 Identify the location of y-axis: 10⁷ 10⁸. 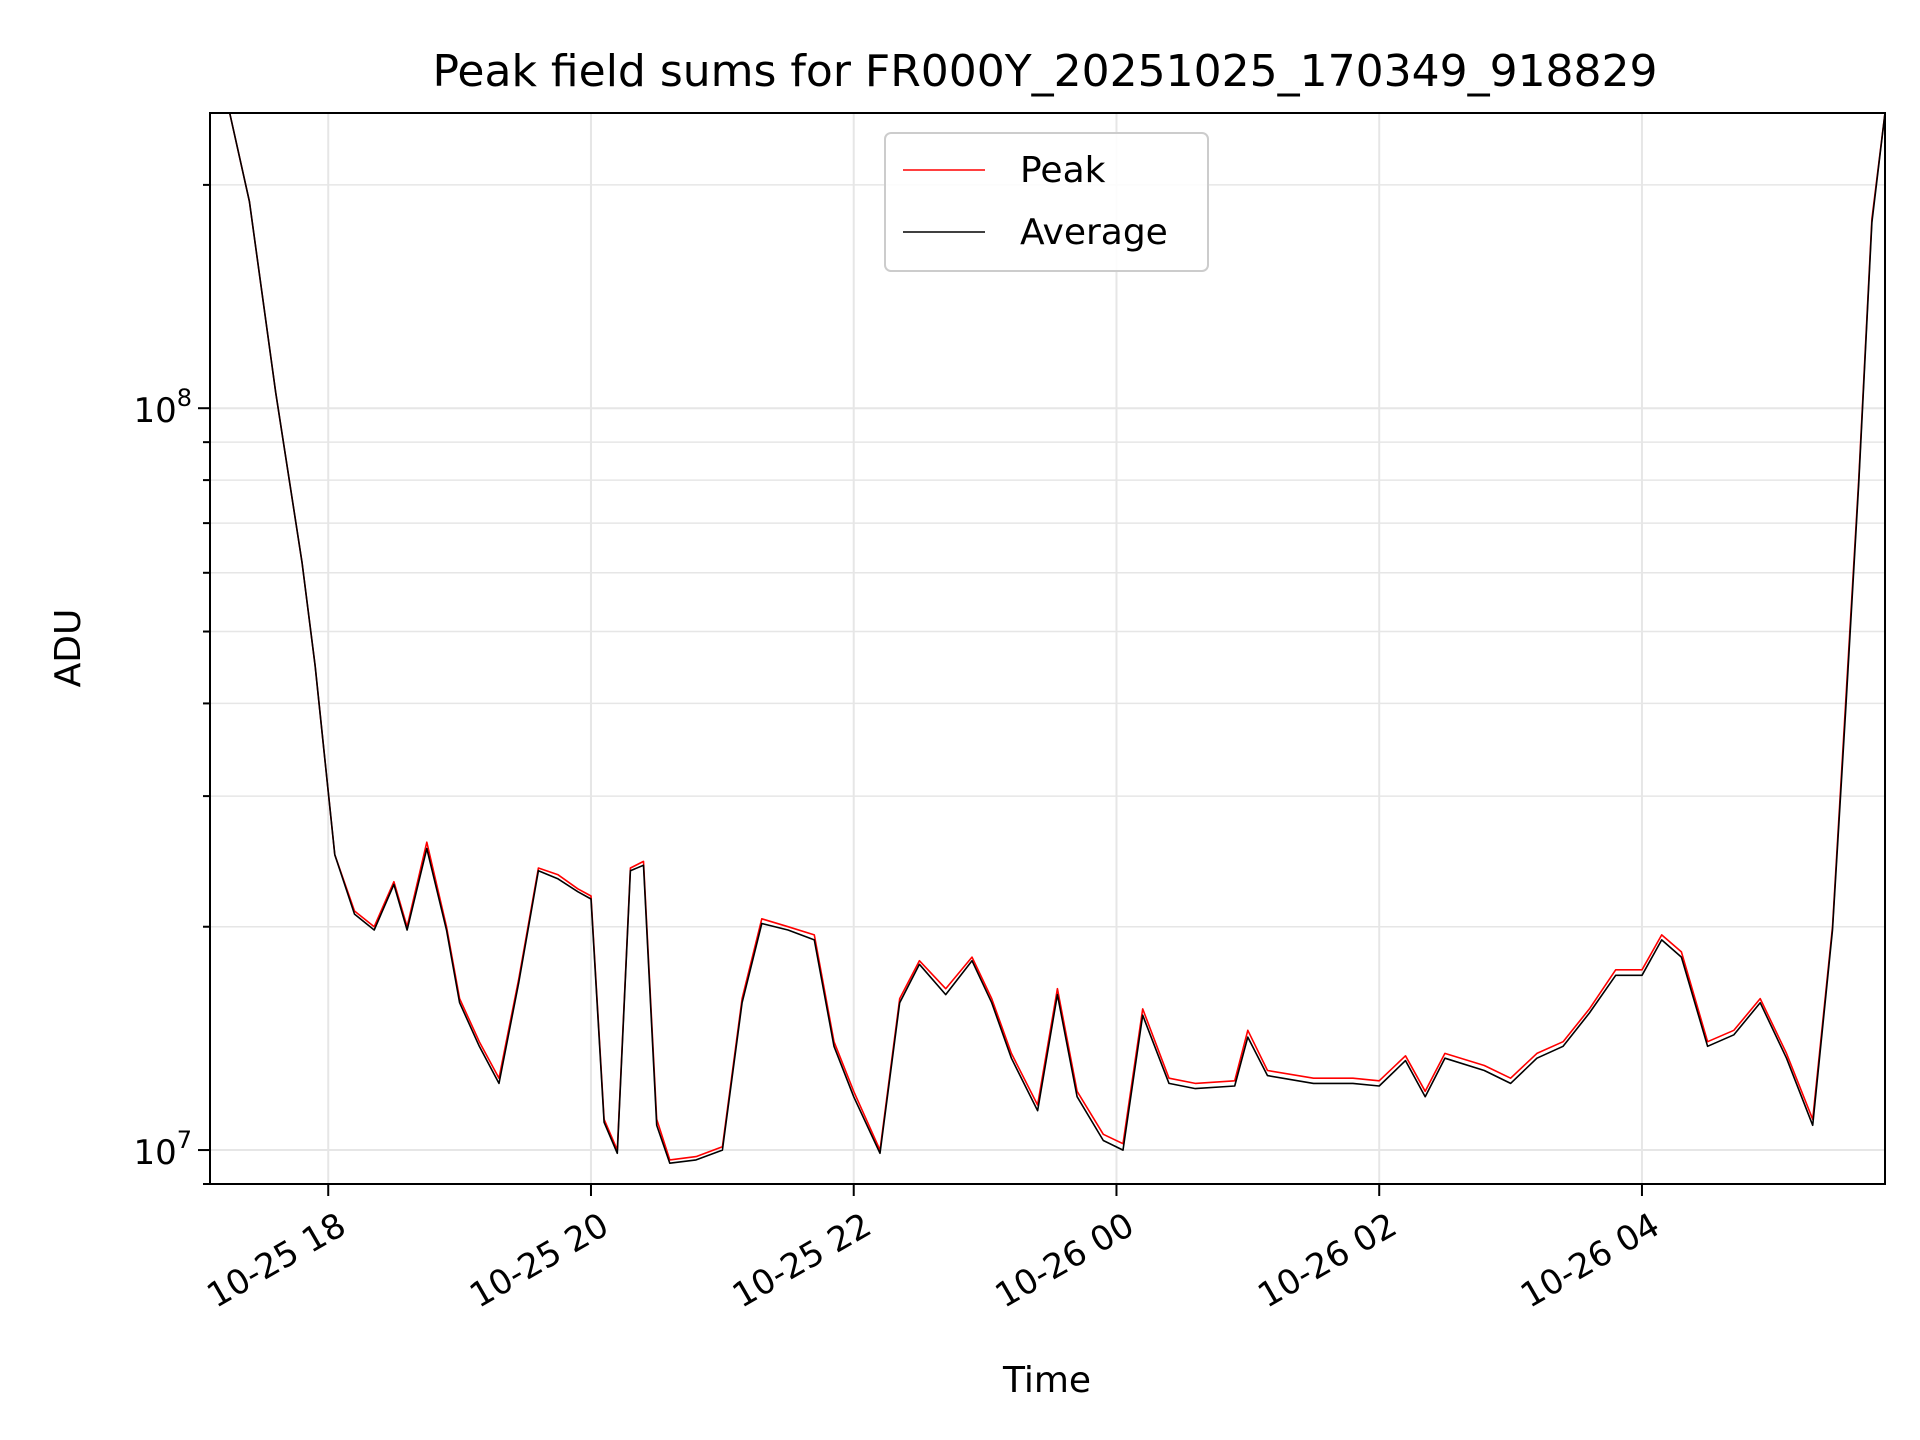
(171, 684).